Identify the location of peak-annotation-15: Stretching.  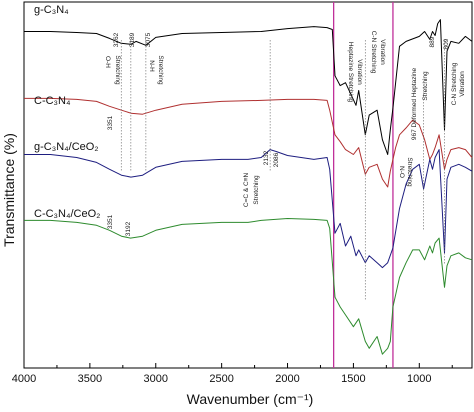
(256, 190).